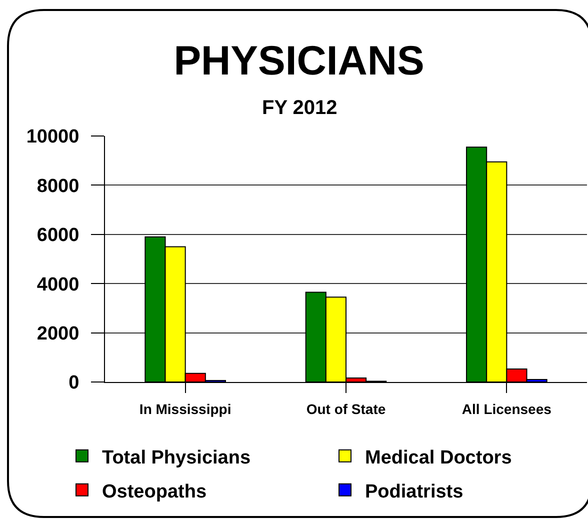 The height and width of the screenshot is (519, 588). I want to click on legend-label: Osteopaths, so click(154, 491).